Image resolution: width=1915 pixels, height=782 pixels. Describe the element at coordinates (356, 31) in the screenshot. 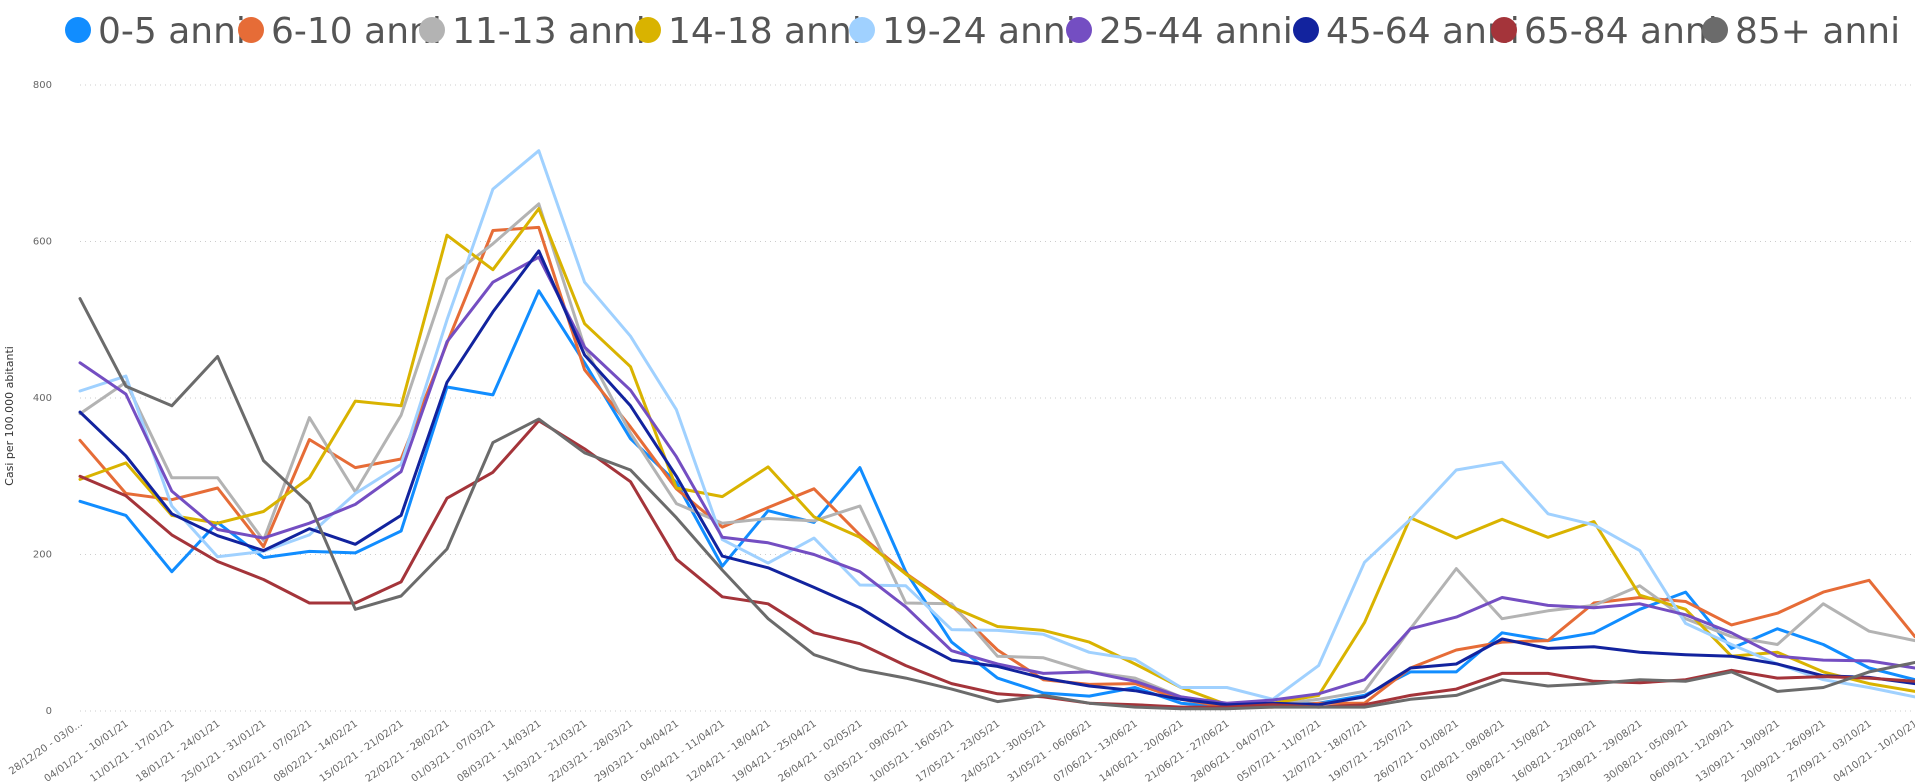

I see `legend-label: 6-10 anni` at that location.